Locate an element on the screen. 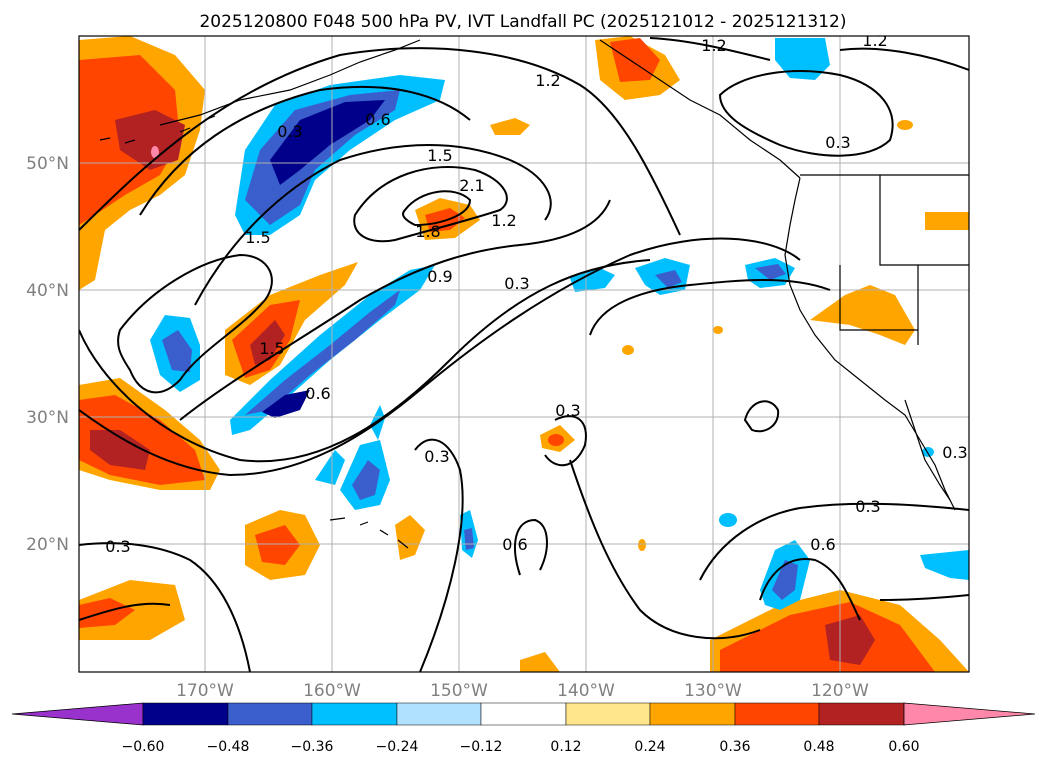 The height and width of the screenshot is (765, 1047). colorbar-tick-label: 0.24 is located at coordinates (649, 747).